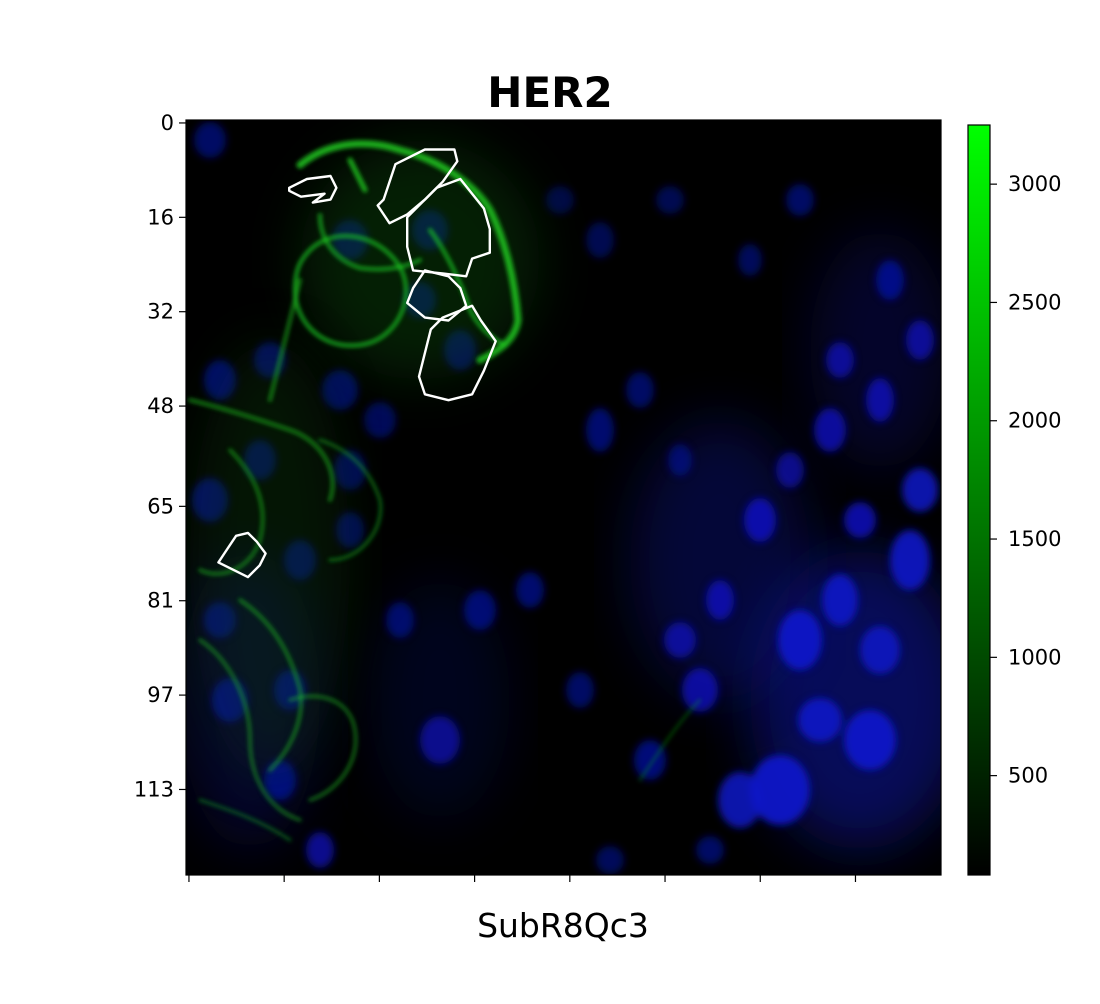  What do you see at coordinates (160, 406) in the screenshot?
I see `y-tick-label: 48` at bounding box center [160, 406].